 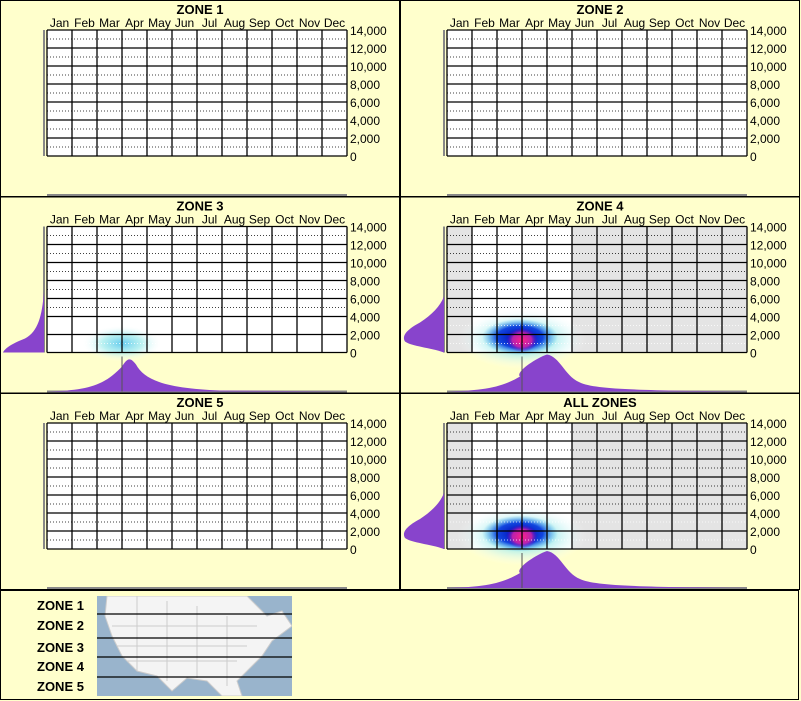 I want to click on zone-map, so click(x=194, y=646).